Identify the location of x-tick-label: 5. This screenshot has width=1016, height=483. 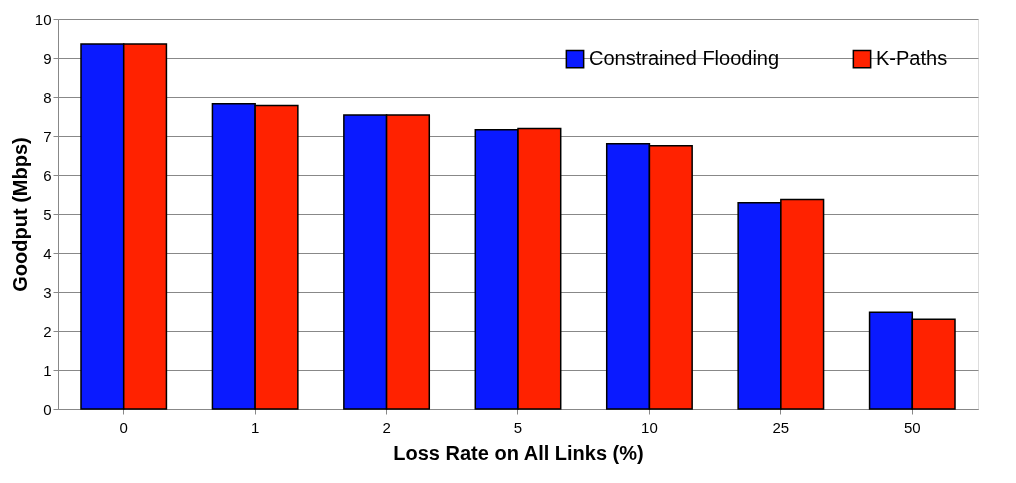
(518, 427).